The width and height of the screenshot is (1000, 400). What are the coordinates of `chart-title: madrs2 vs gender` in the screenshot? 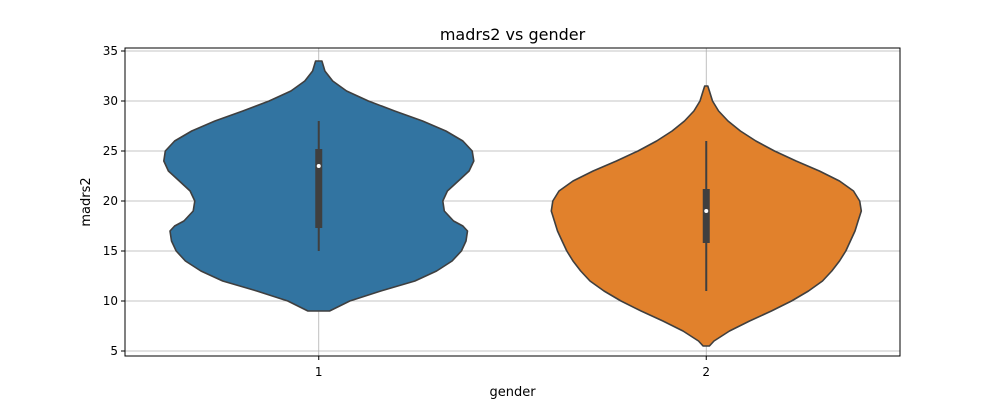 It's located at (513, 34).